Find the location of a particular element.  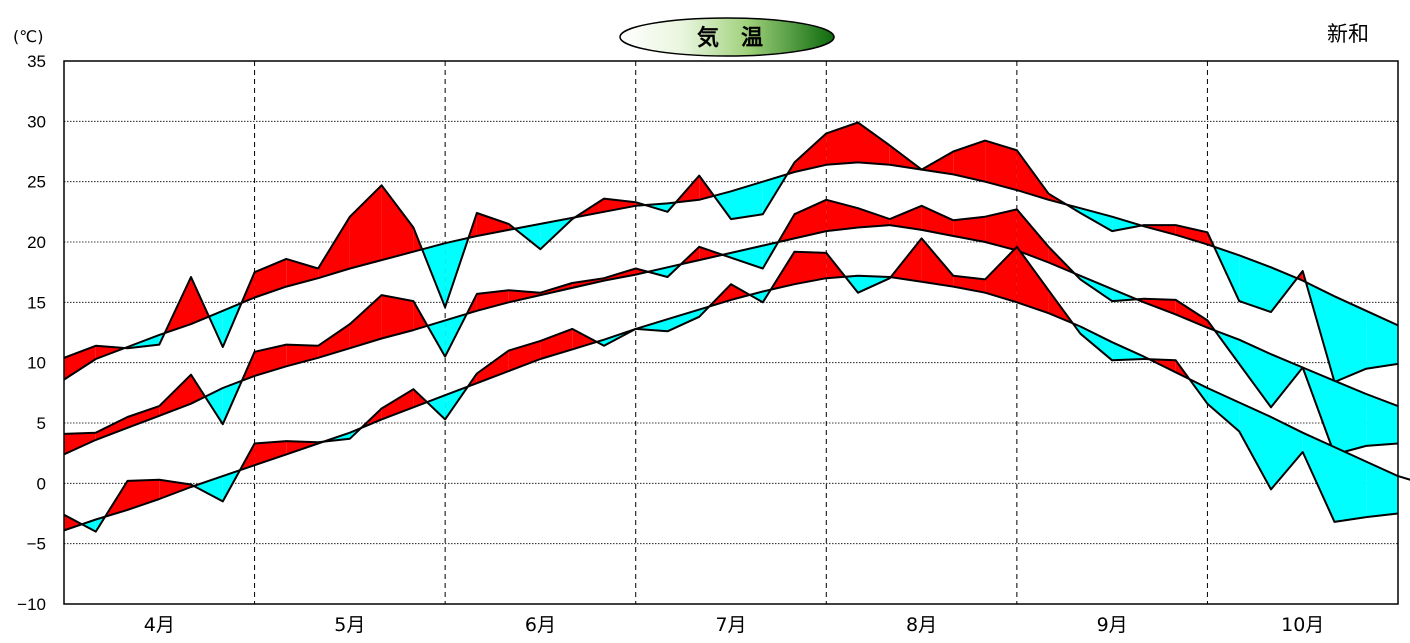

y-tick-label: −10 is located at coordinates (31, 604).